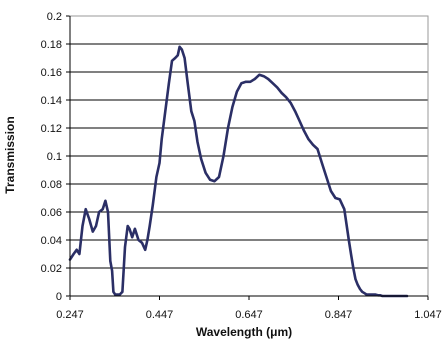  I want to click on x-tick-label: 0.647, so click(249, 315).